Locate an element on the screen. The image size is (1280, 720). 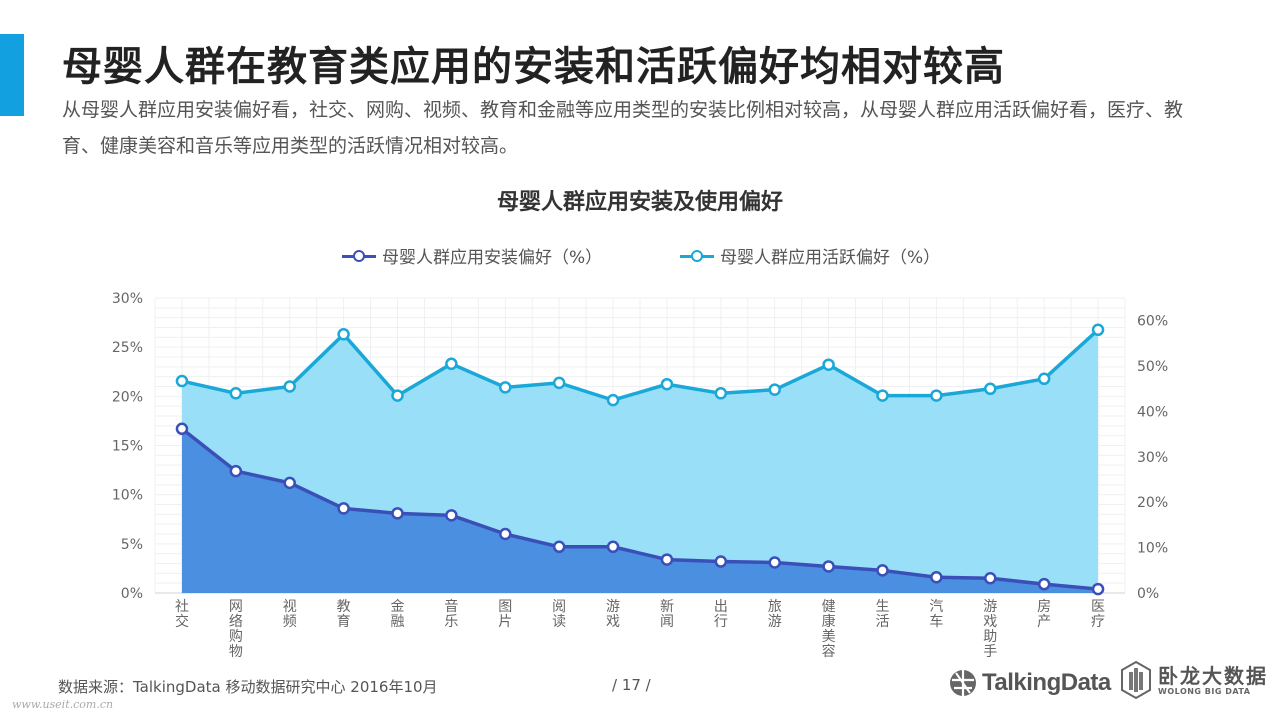
accent-bar is located at coordinates (12, 75).